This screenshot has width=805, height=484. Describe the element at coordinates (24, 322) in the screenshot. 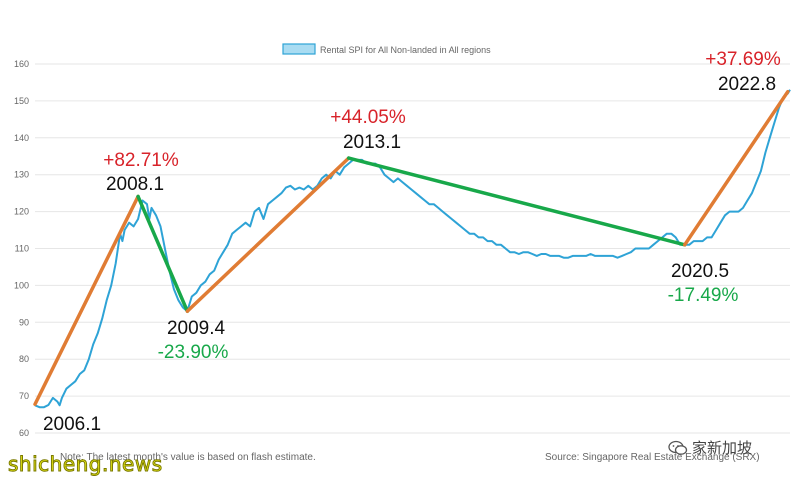

I see `y-tick-label: 90` at that location.